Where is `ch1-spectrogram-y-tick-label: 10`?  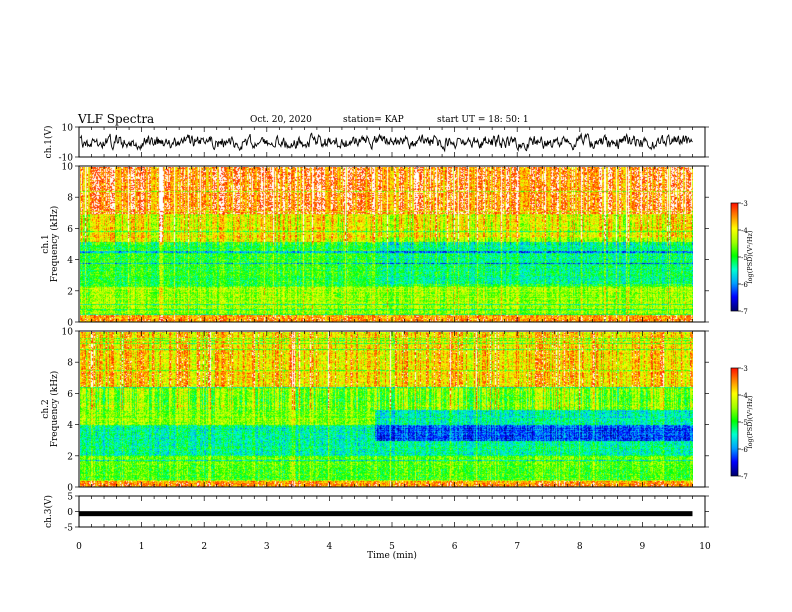 ch1-spectrogram-y-tick-label: 10 is located at coordinates (68, 168).